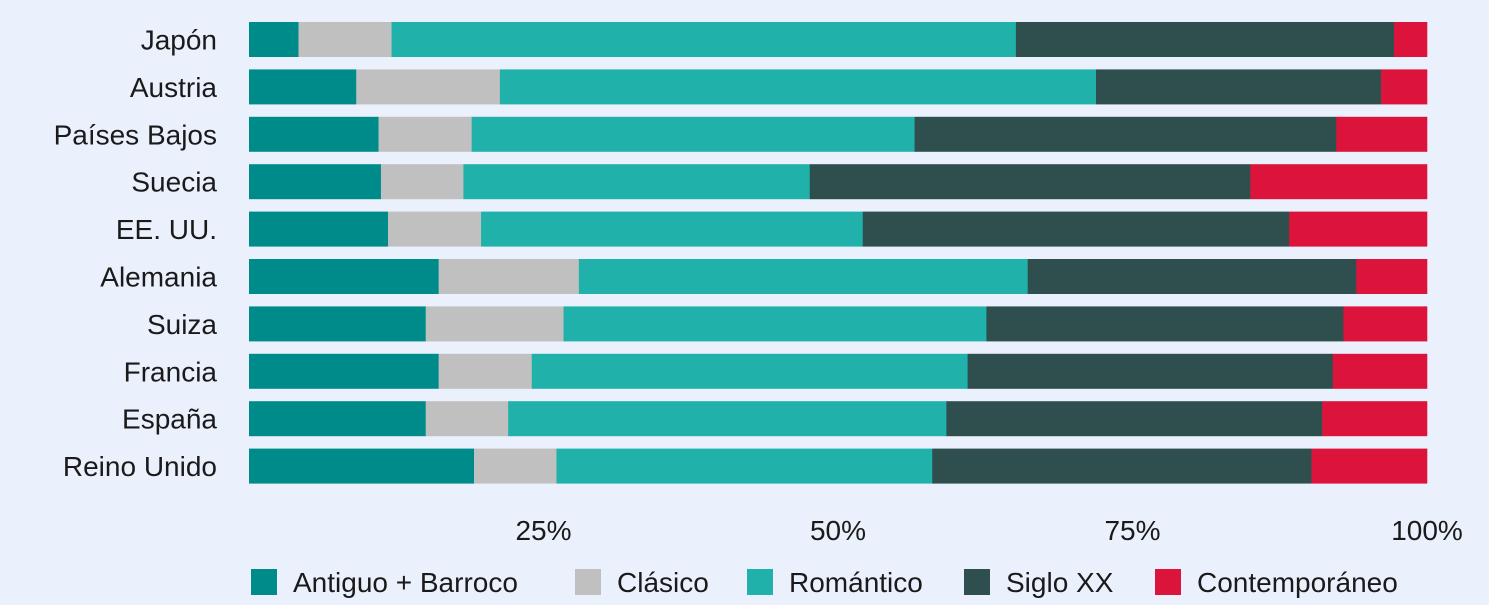 The width and height of the screenshot is (1489, 605). I want to click on legend-label-contemporaneo: Contemporáneo, so click(1297, 582).